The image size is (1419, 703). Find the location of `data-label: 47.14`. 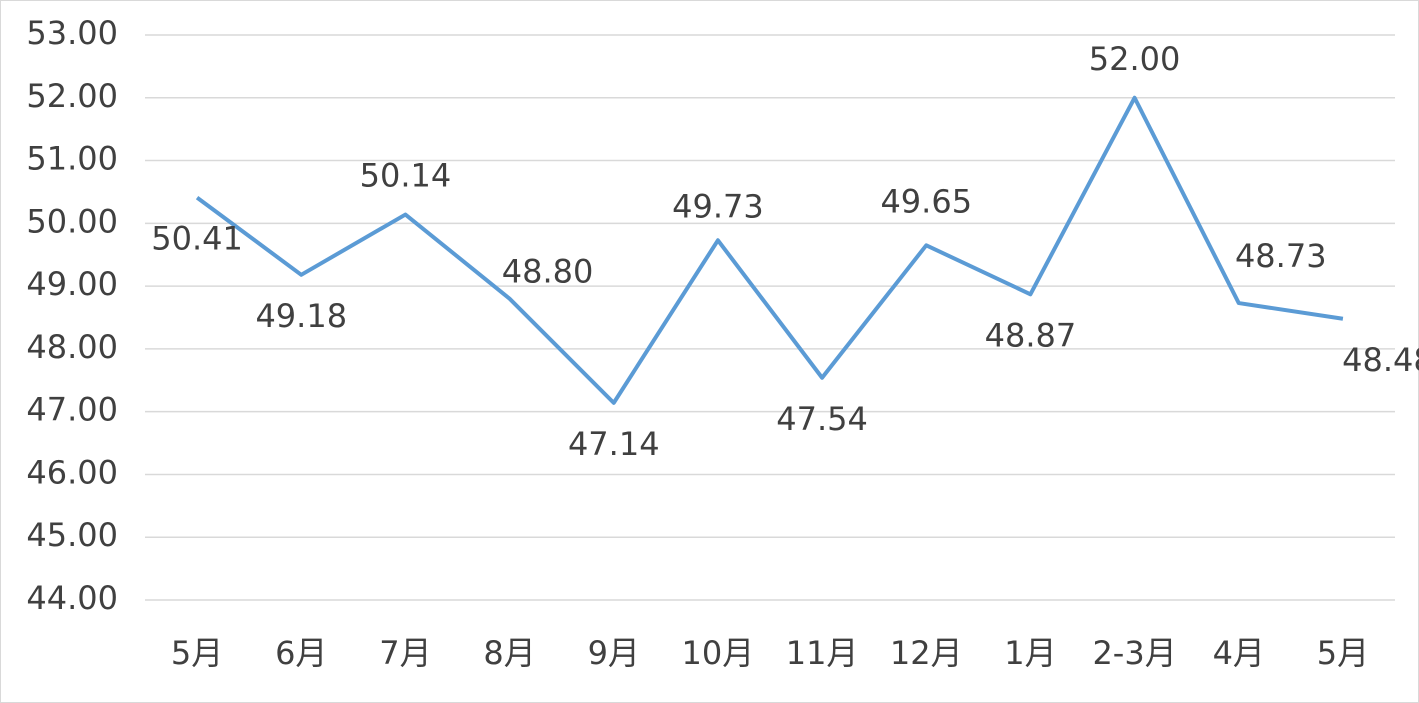

data-label: 47.14 is located at coordinates (614, 444).